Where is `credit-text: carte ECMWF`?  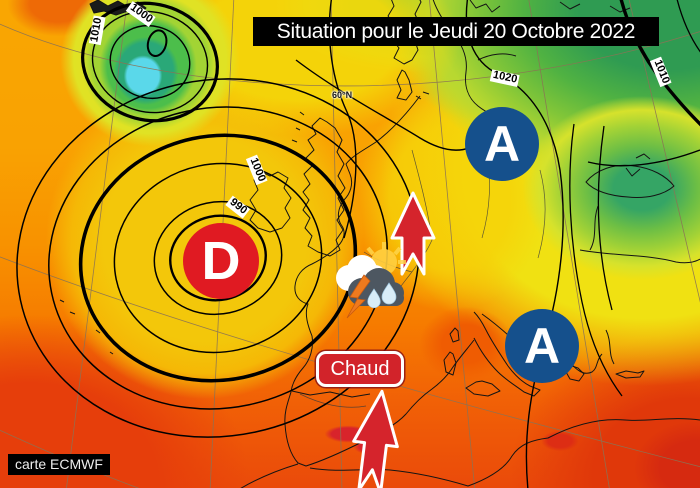
credit-text: carte ECMWF is located at coordinates (59, 464).